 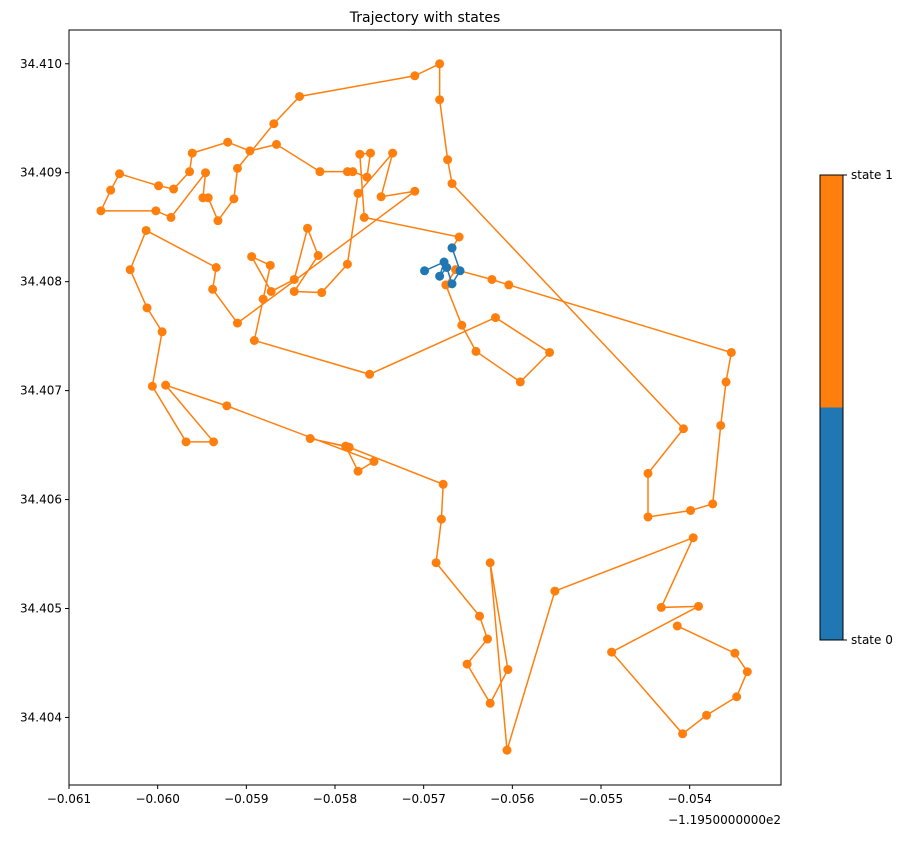 What do you see at coordinates (41, 609) in the screenshot?
I see `y-tick-label: 34.405` at bounding box center [41, 609].